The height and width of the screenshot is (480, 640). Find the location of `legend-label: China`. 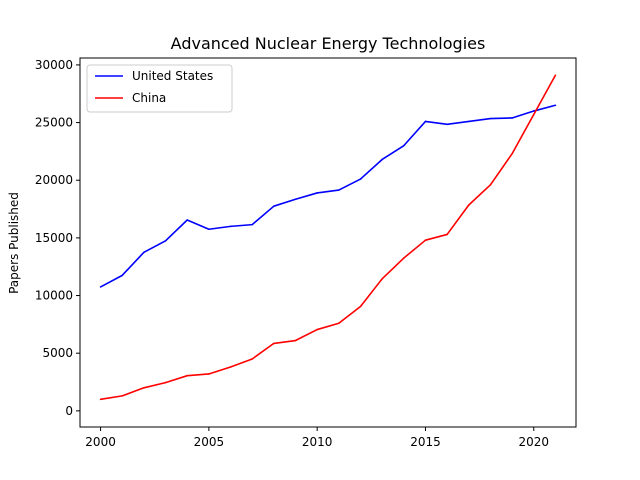

legend-label: China is located at coordinates (149, 98).